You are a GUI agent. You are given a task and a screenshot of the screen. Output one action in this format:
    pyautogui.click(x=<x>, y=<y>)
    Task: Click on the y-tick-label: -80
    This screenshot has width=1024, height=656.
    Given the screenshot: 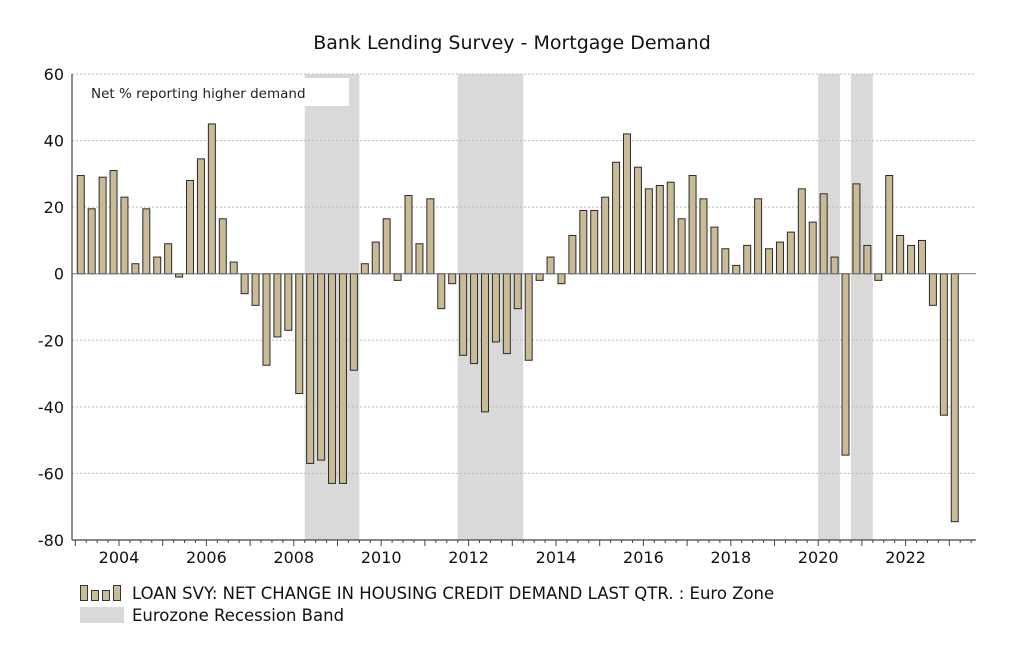 What is the action you would take?
    pyautogui.click(x=51, y=540)
    